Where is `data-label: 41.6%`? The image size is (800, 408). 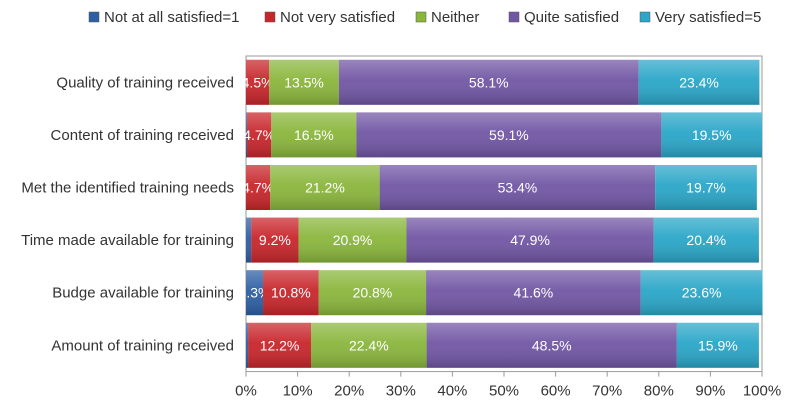 data-label: 41.6% is located at coordinates (534, 293).